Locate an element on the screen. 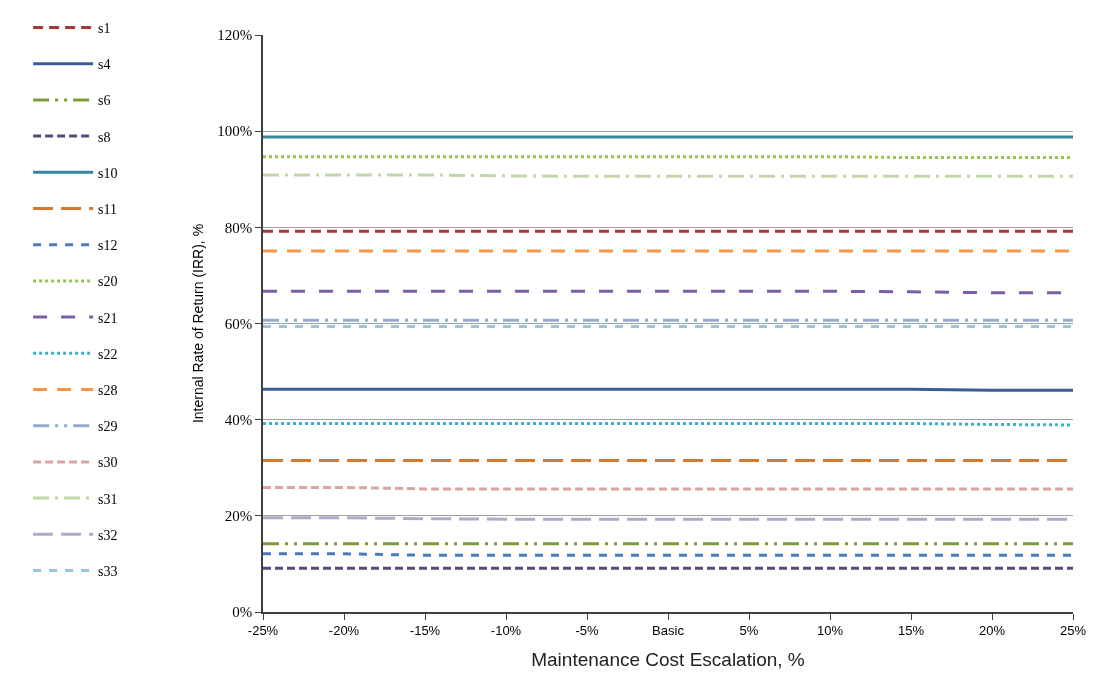 The width and height of the screenshot is (1098, 692). y-tick-label: 60% is located at coordinates (238, 323).